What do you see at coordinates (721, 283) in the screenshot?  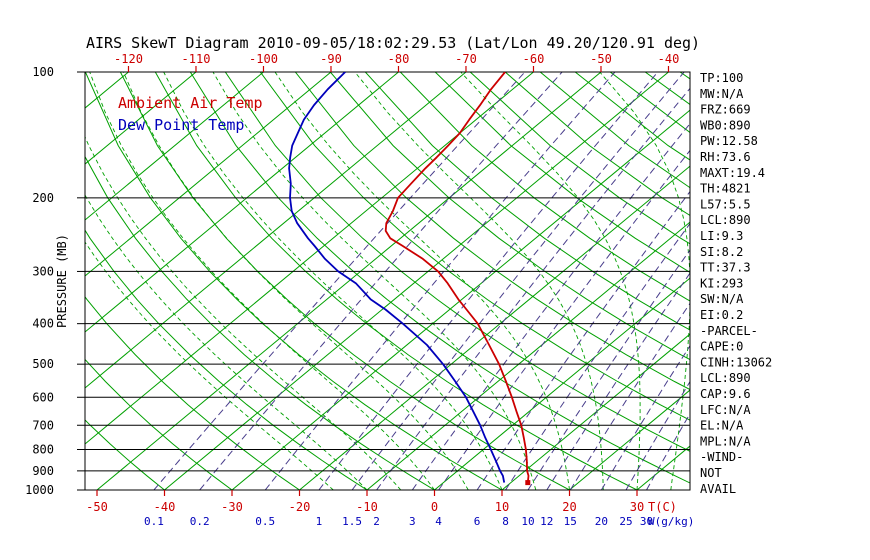 I see `stats-line: KI:293` at bounding box center [721, 283].